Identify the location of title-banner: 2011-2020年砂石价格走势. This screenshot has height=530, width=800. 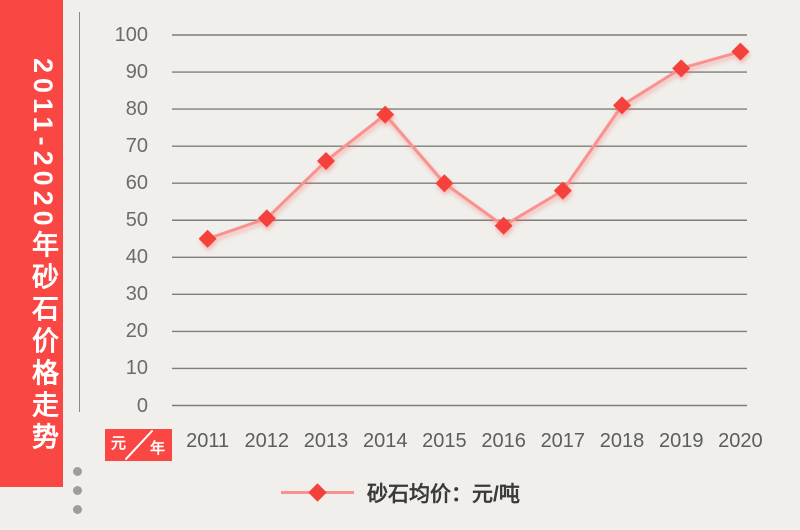
(31, 243).